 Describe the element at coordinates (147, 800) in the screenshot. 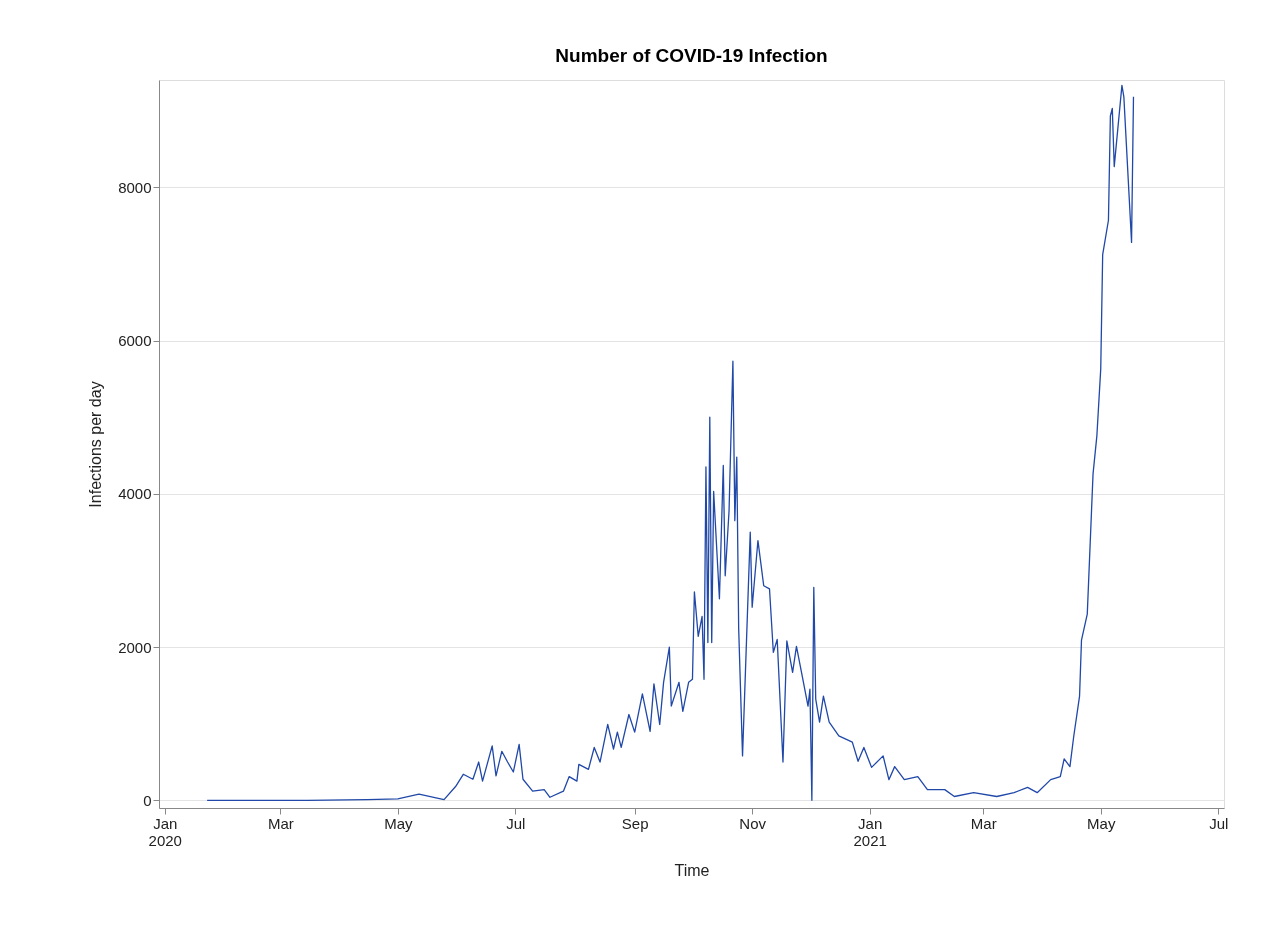

I see `y-tick-label: 0` at that location.